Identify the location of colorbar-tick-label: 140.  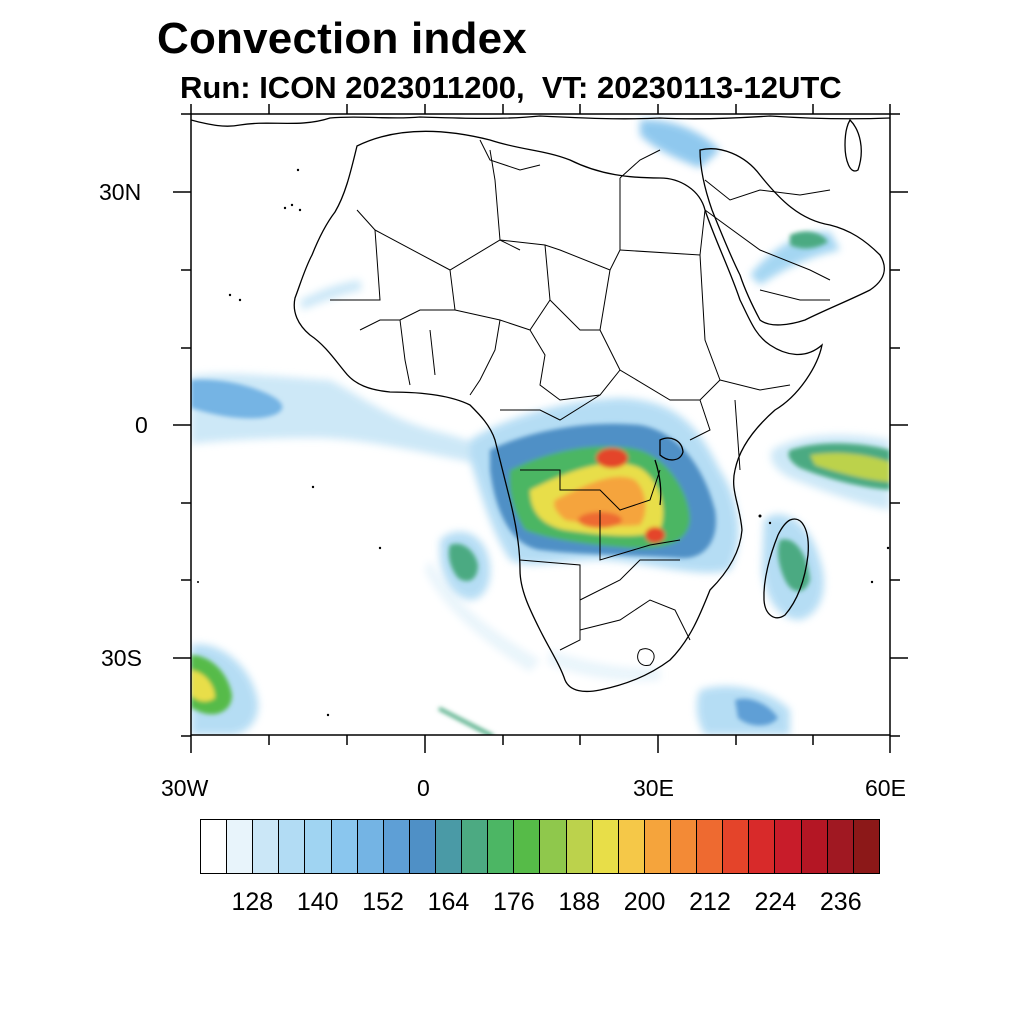
(317, 902).